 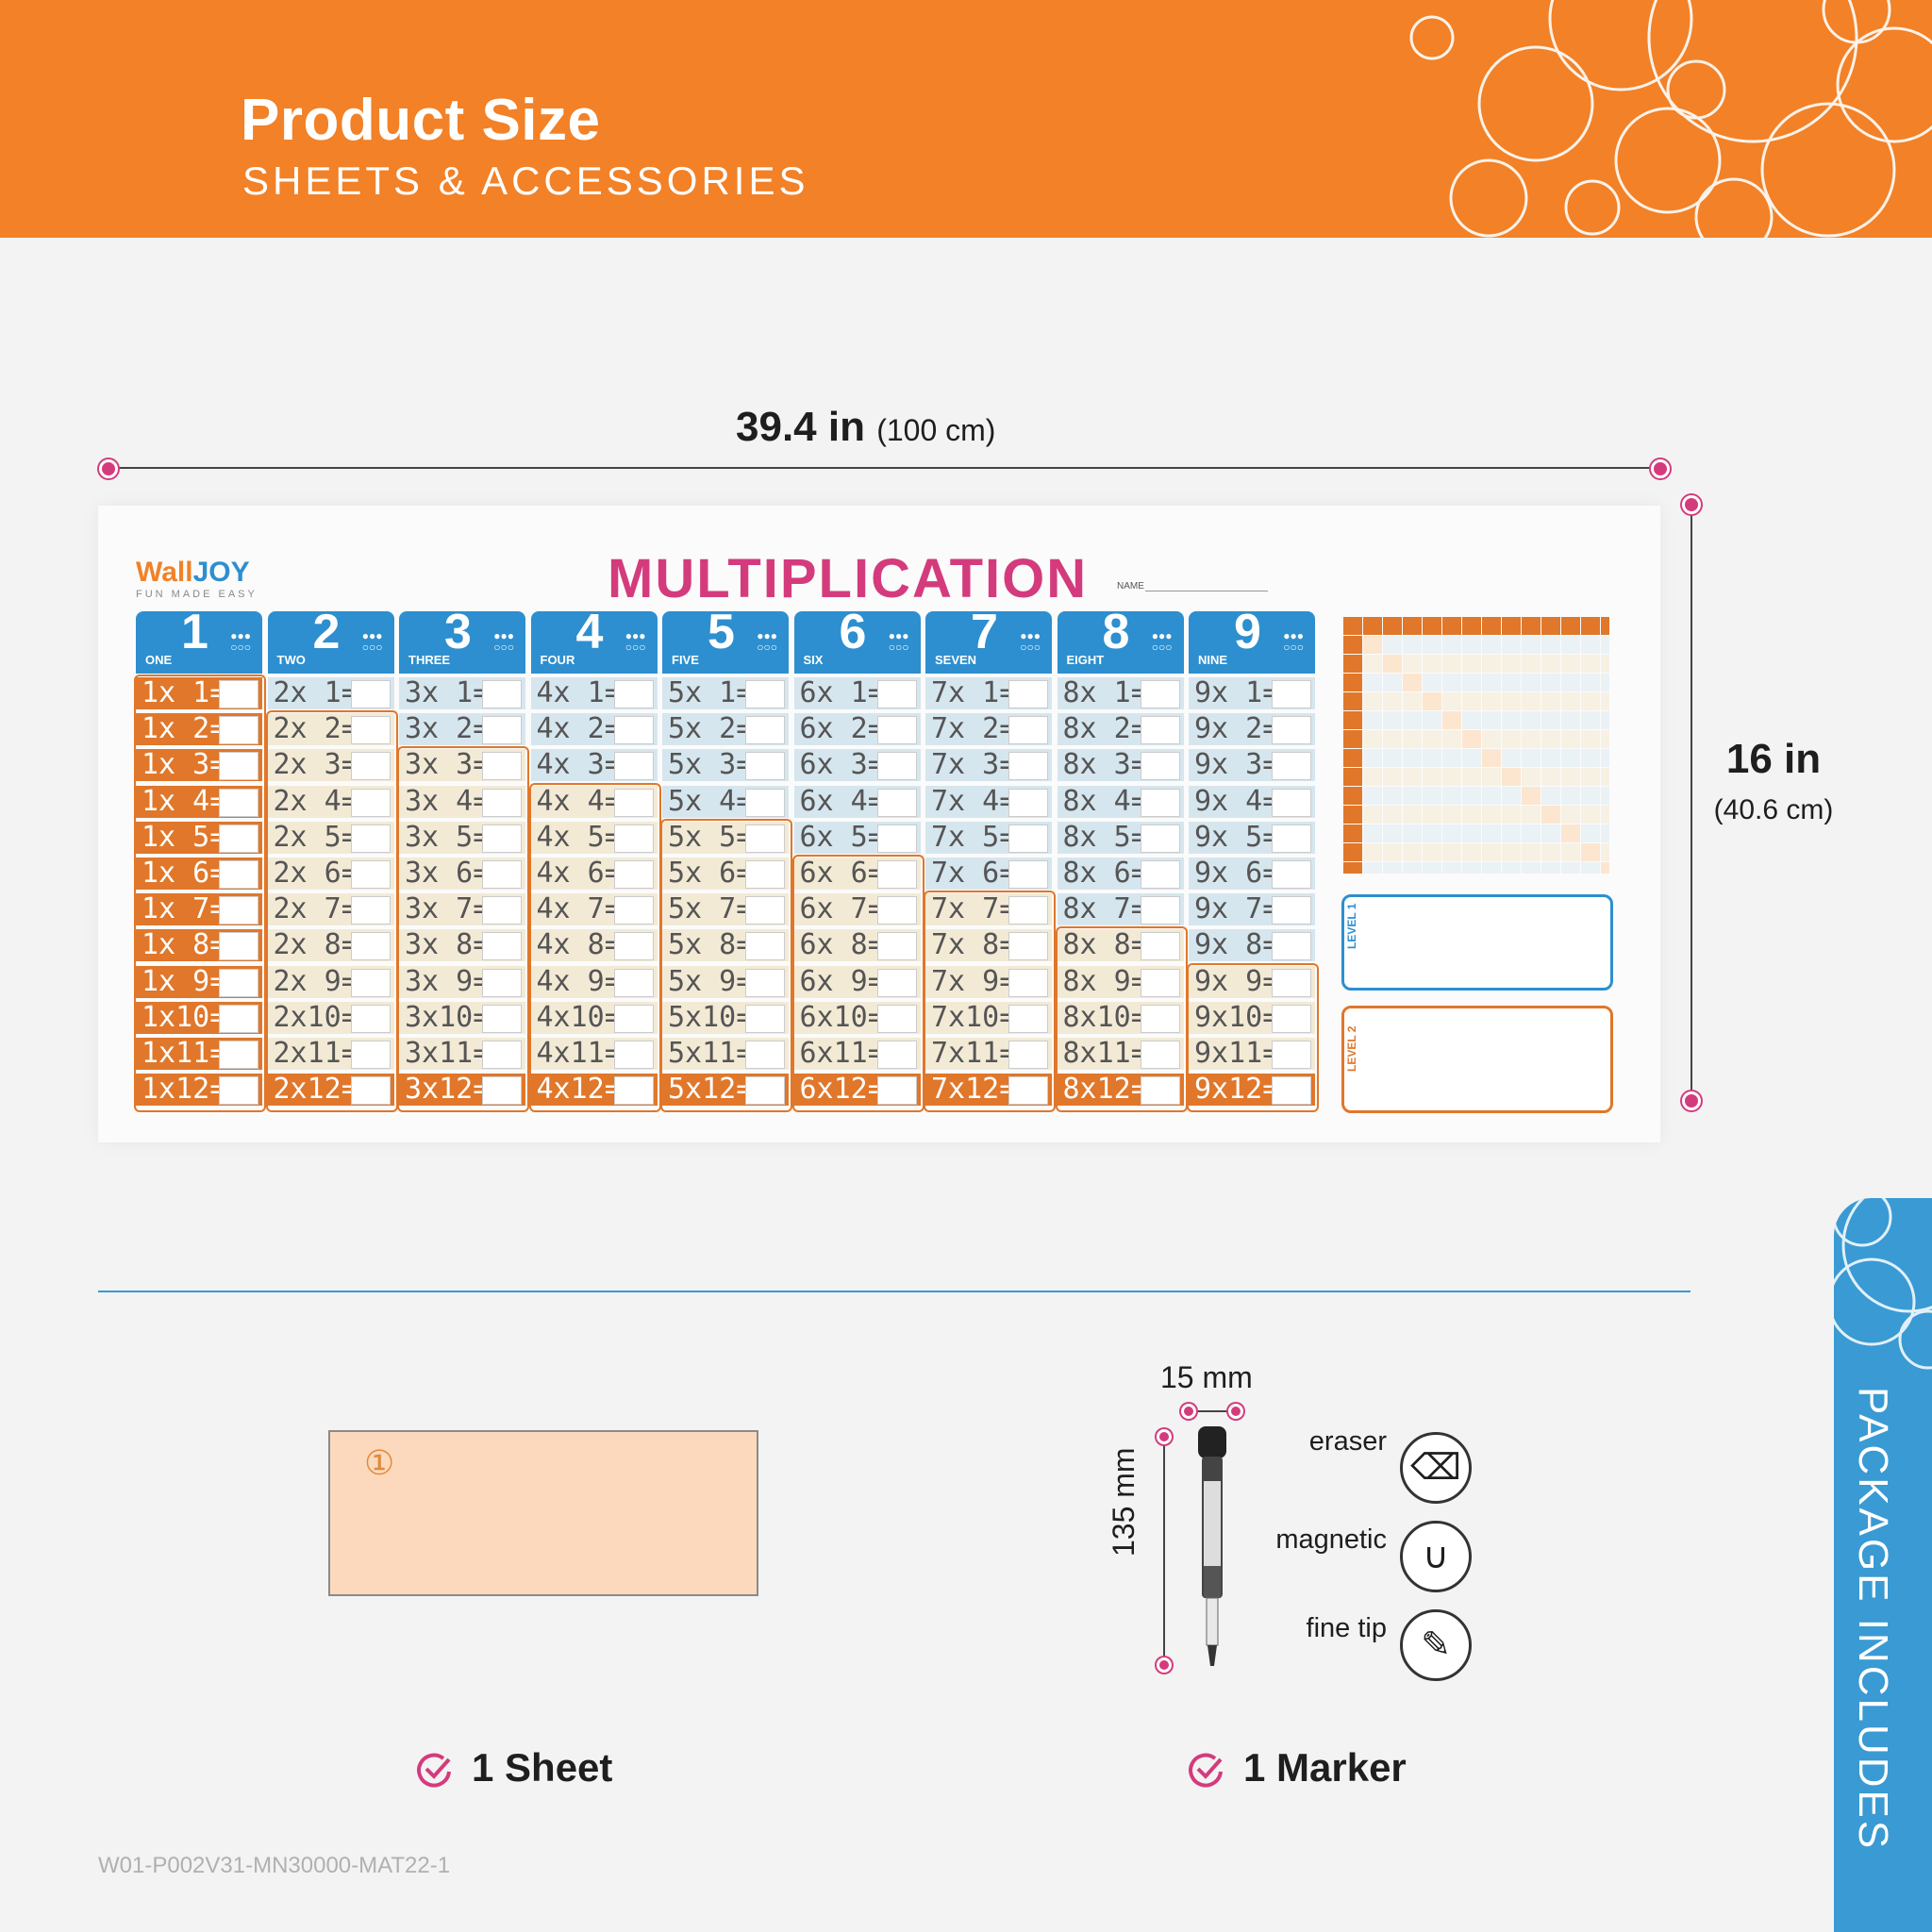 What do you see at coordinates (448, 692) in the screenshot?
I see `equation-text: 3x 1=` at bounding box center [448, 692].